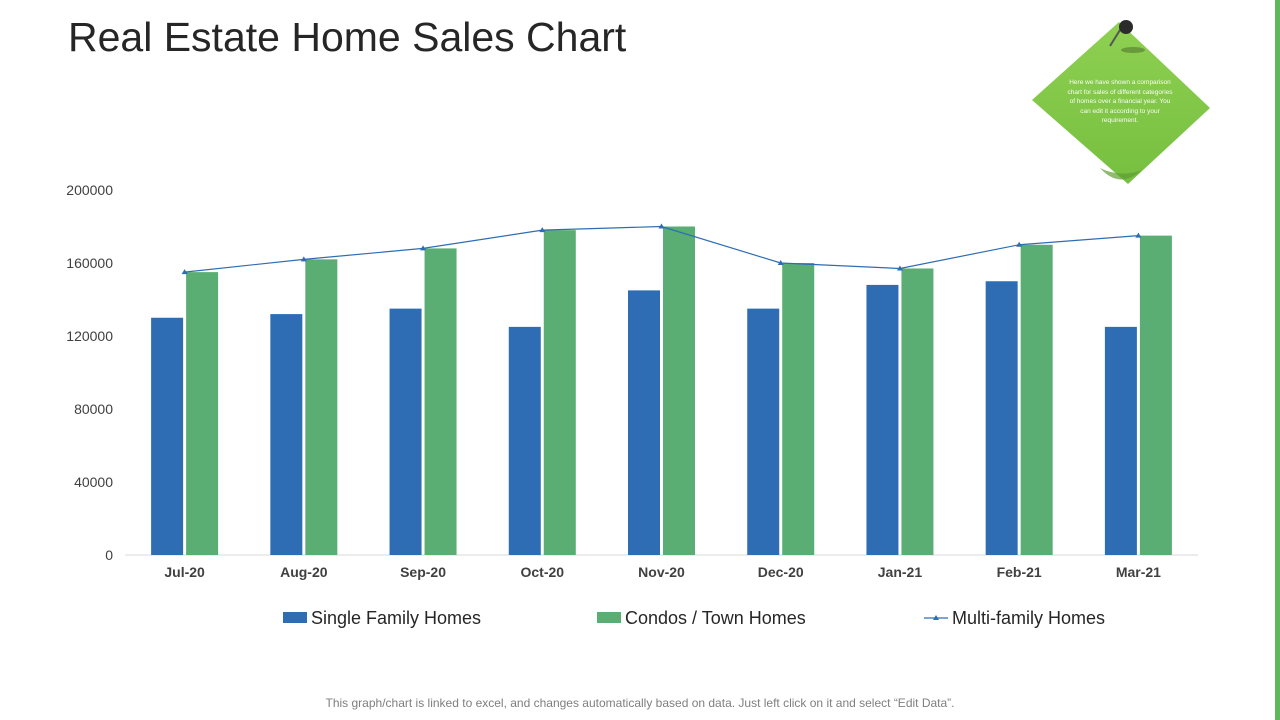 The width and height of the screenshot is (1280, 720). What do you see at coordinates (1138, 572) in the screenshot?
I see `x-tick-label: Mar-21` at bounding box center [1138, 572].